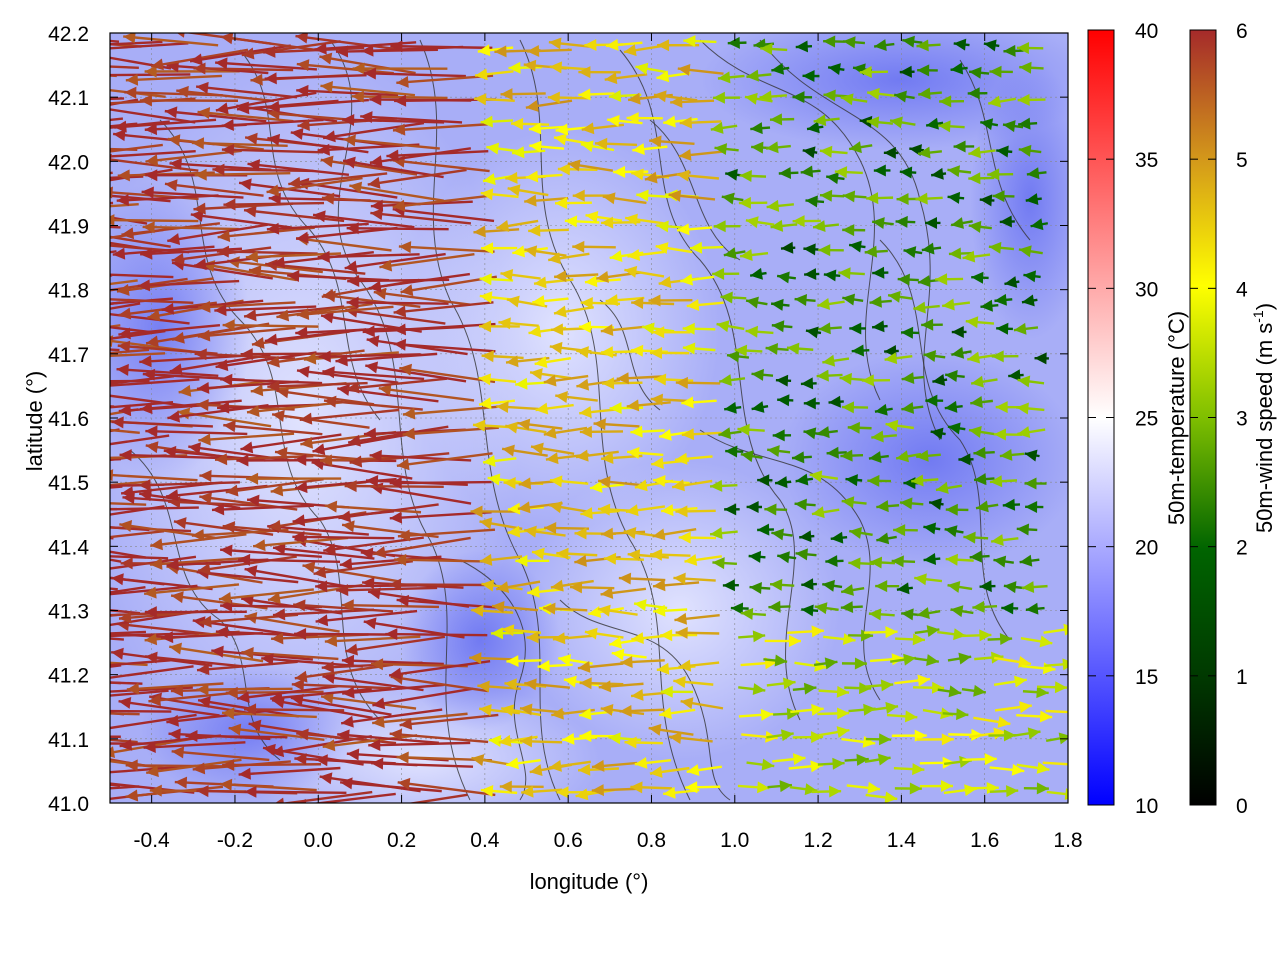 The width and height of the screenshot is (1280, 960). Describe the element at coordinates (1242, 677) in the screenshot. I see `wind-colorbar-tick-label: 1` at that location.